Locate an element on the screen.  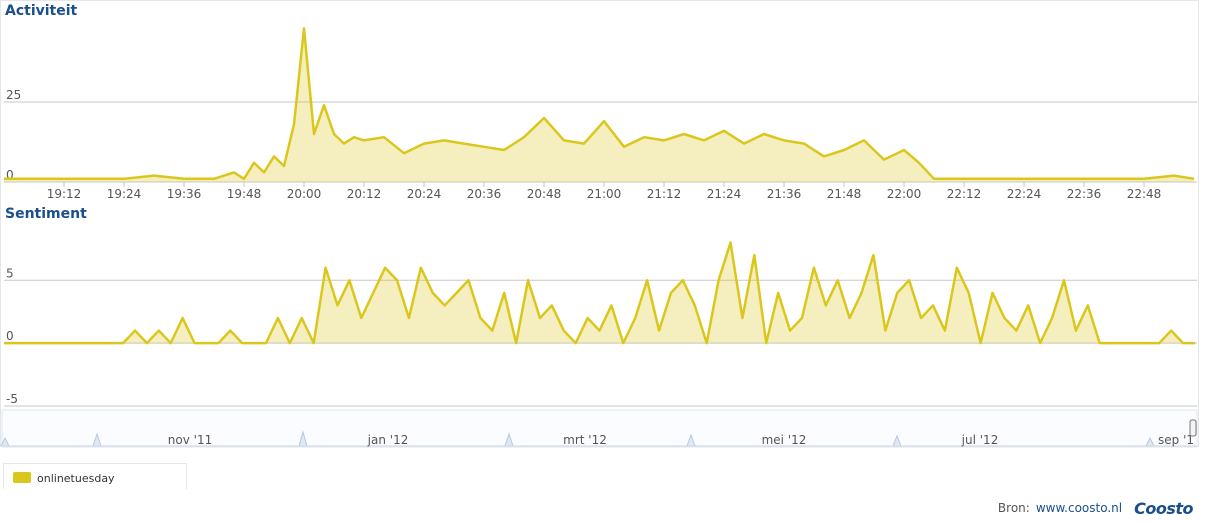
activity-x-tick-label: 19:24 is located at coordinates (124, 194).